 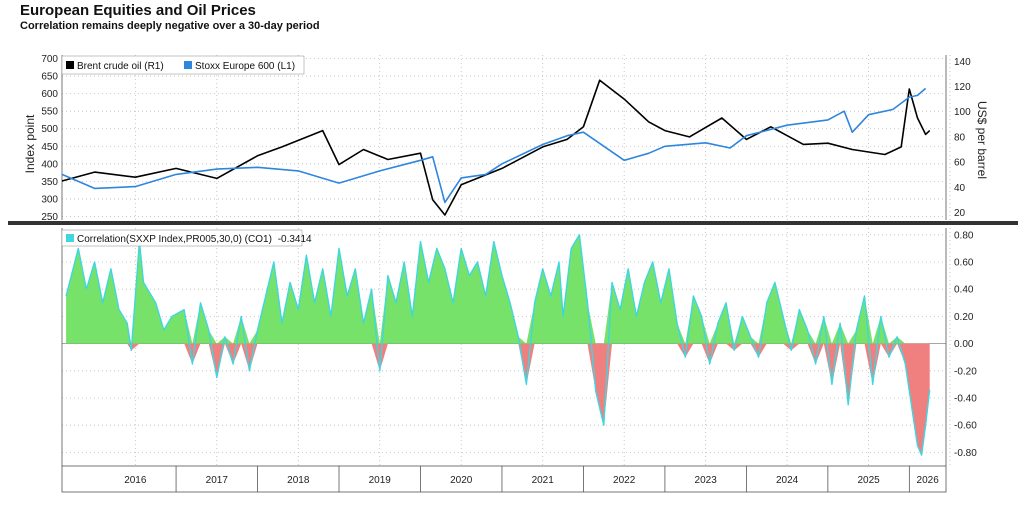 I want to click on right-tick-label: 120, so click(x=962, y=87).